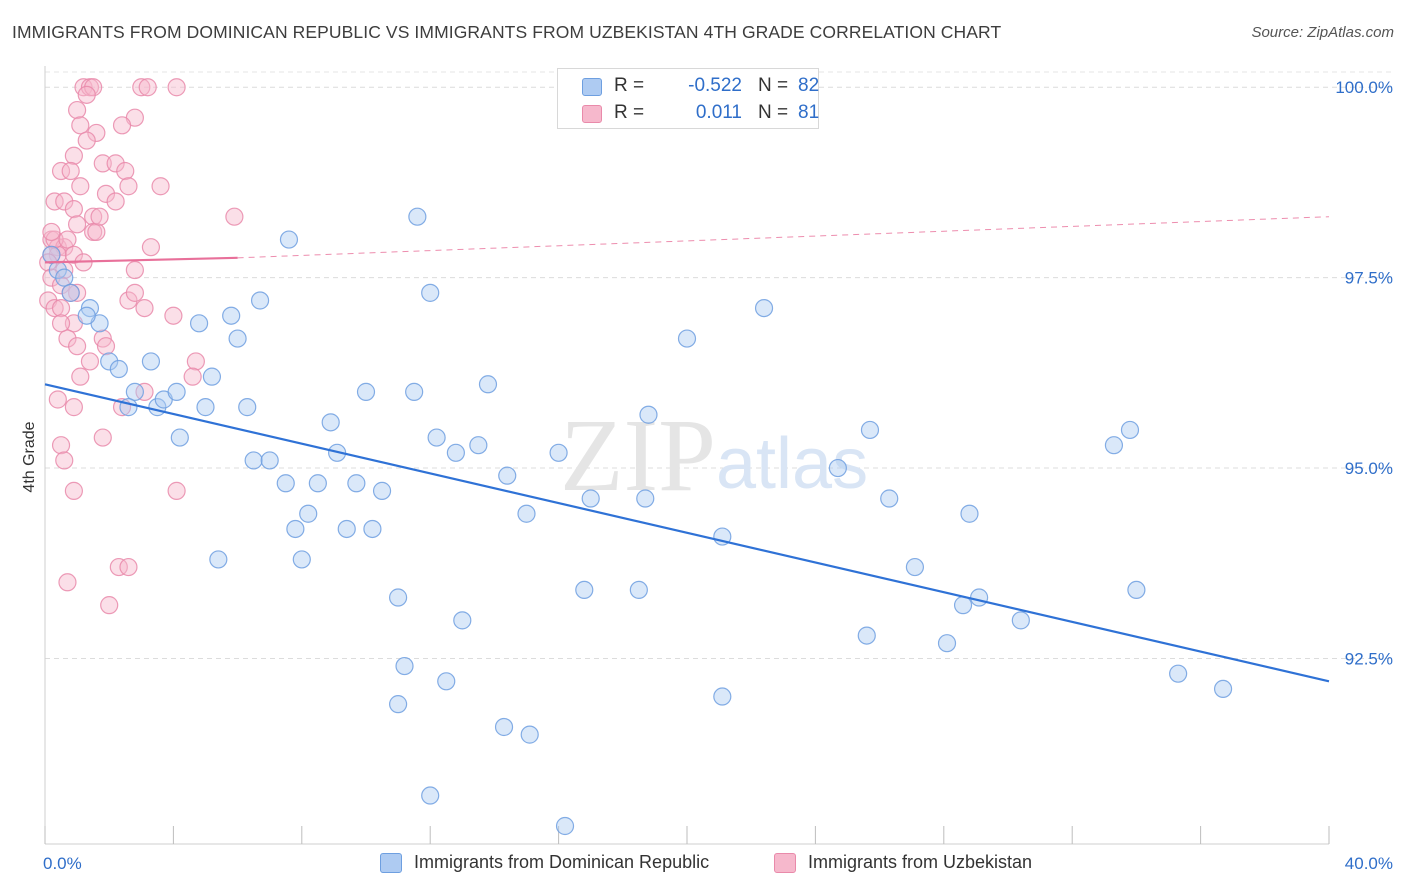 The image size is (1406, 892). Describe the element at coordinates (1369, 863) in the screenshot. I see `x-tick-label: 40.0%` at that location.